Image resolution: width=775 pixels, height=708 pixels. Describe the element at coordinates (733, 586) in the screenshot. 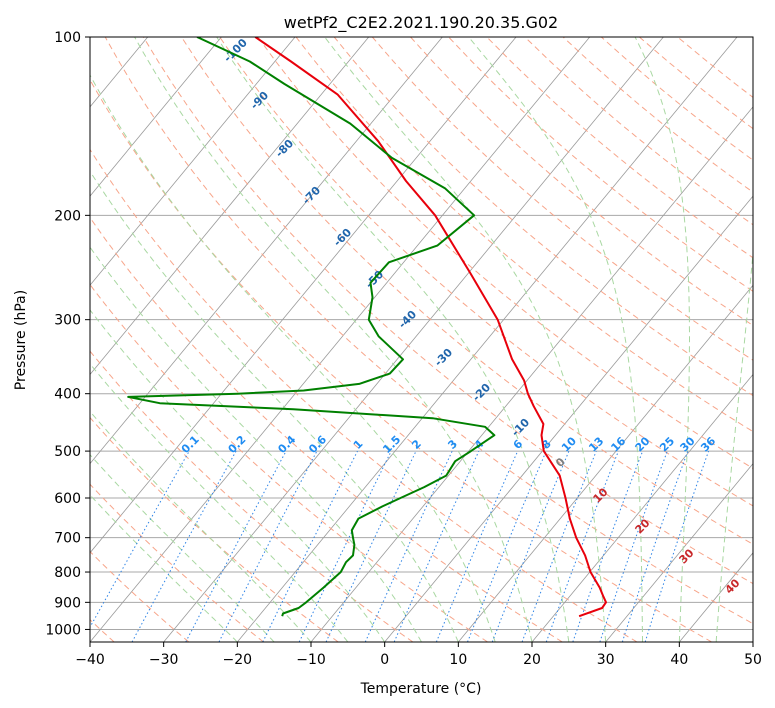

I see `moist-adiabat-label: 40` at that location.